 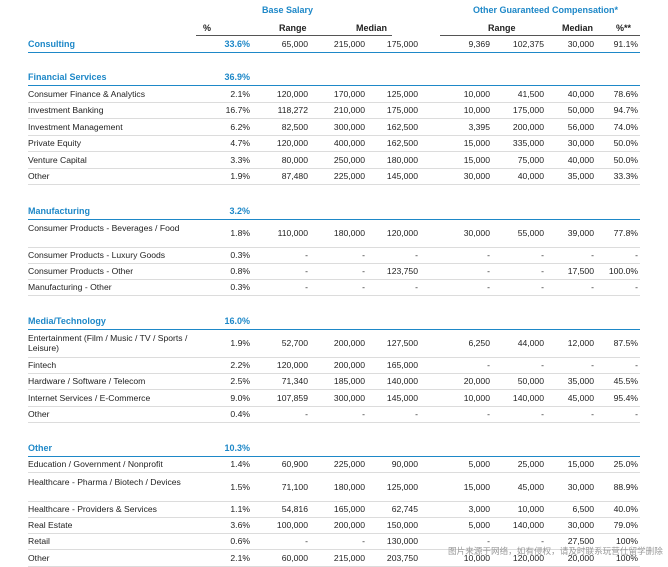 I want to click on other-median-cell: 45,000, so click(x=580, y=398).